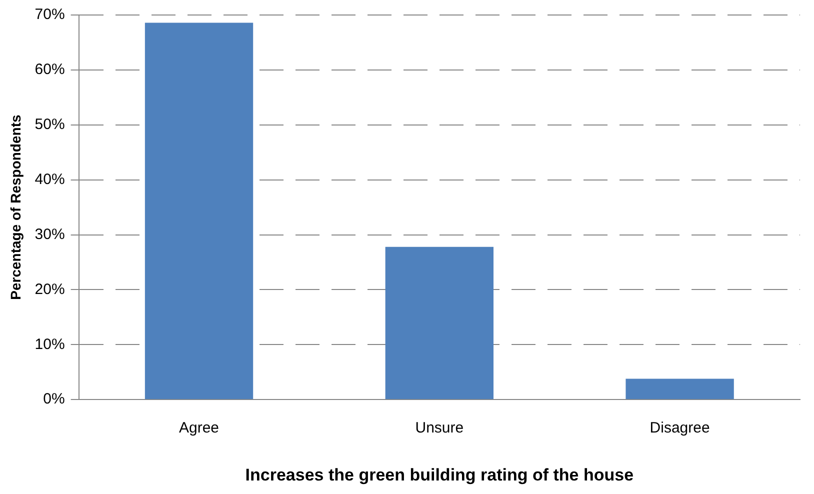 The image size is (814, 494). What do you see at coordinates (199, 428) in the screenshot?
I see `x-tick-label: Agree` at bounding box center [199, 428].